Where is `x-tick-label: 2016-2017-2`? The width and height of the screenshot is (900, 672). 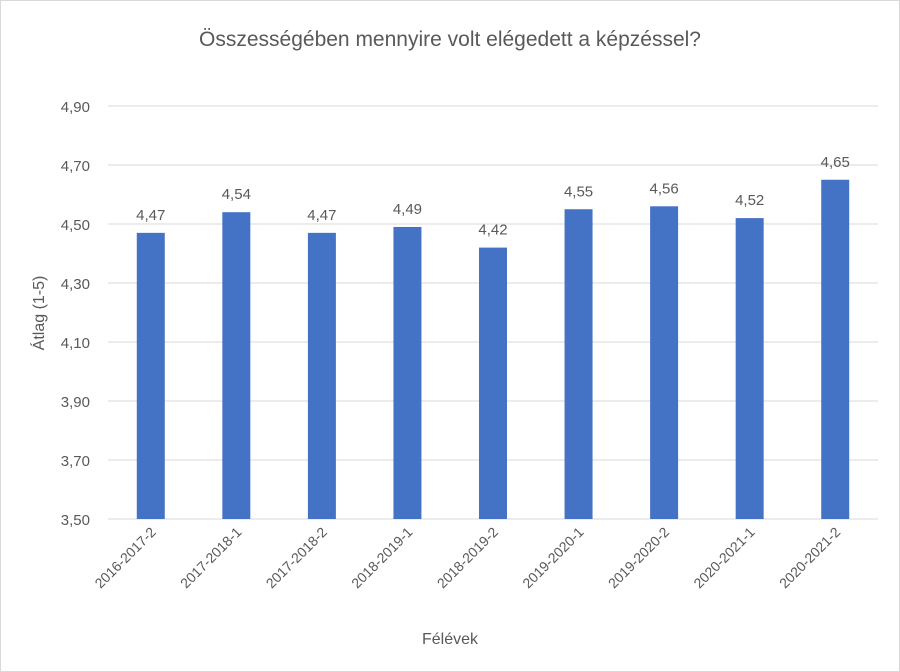 x-tick-label: 2016-2017-2 is located at coordinates (125, 558).